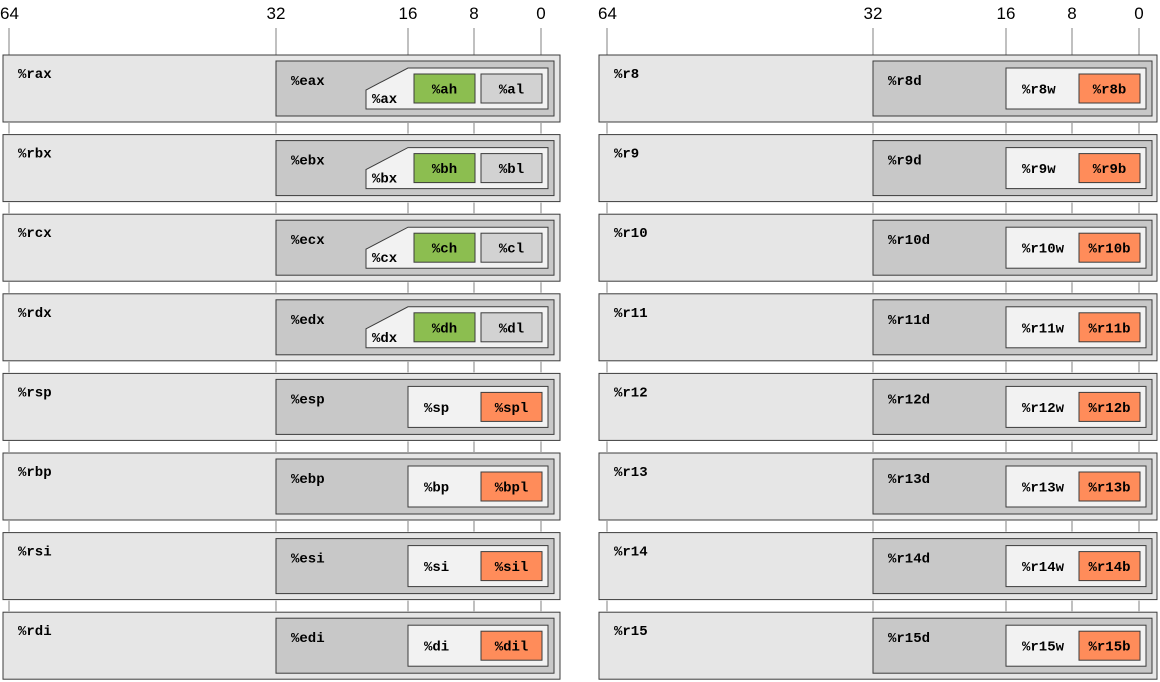  I want to click on low-byte-label: %dl, so click(511, 329).